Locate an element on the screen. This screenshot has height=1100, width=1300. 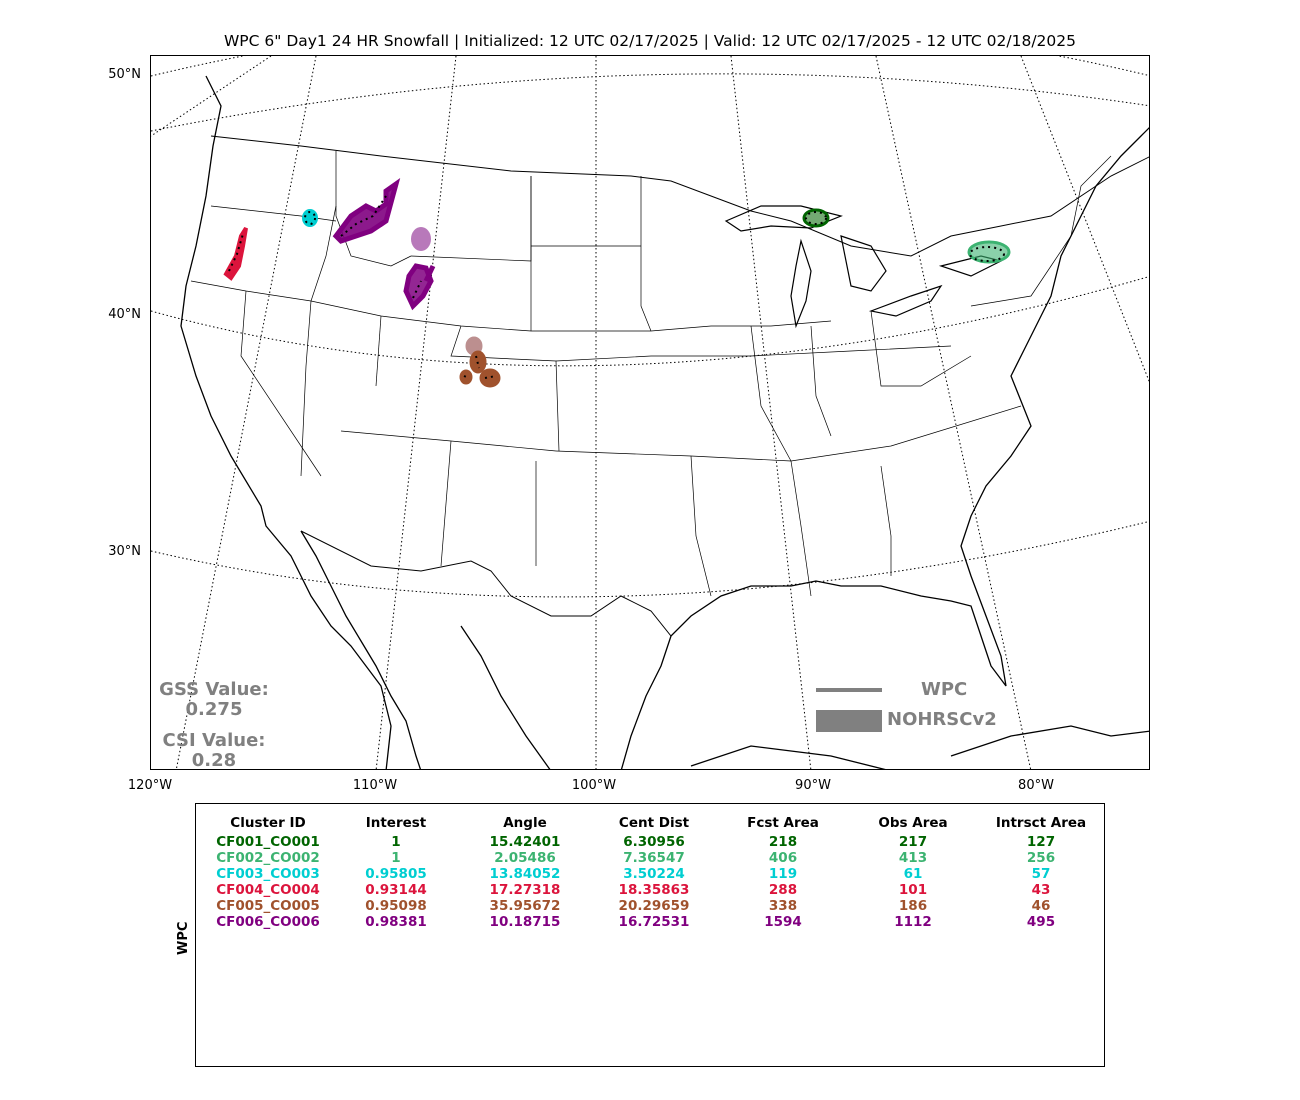
us-mexico-border is located at coordinates (486, 583).